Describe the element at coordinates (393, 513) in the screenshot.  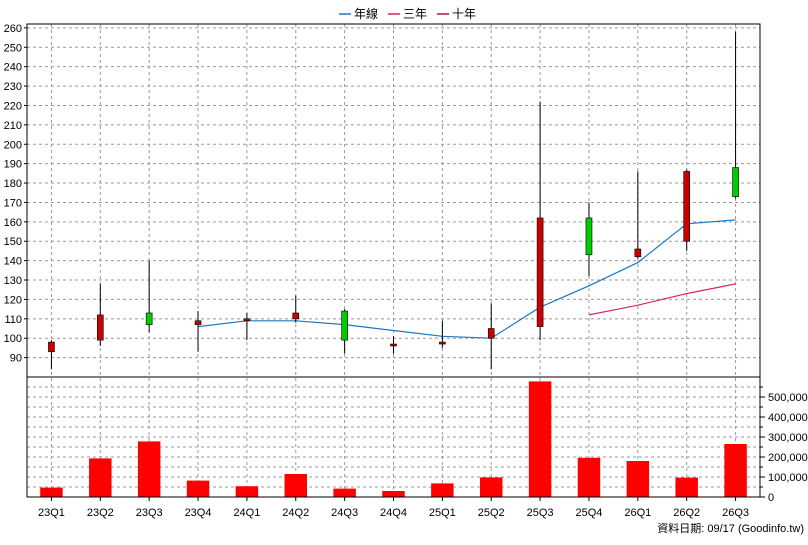
I see `x-tick-label: 24Q4` at that location.